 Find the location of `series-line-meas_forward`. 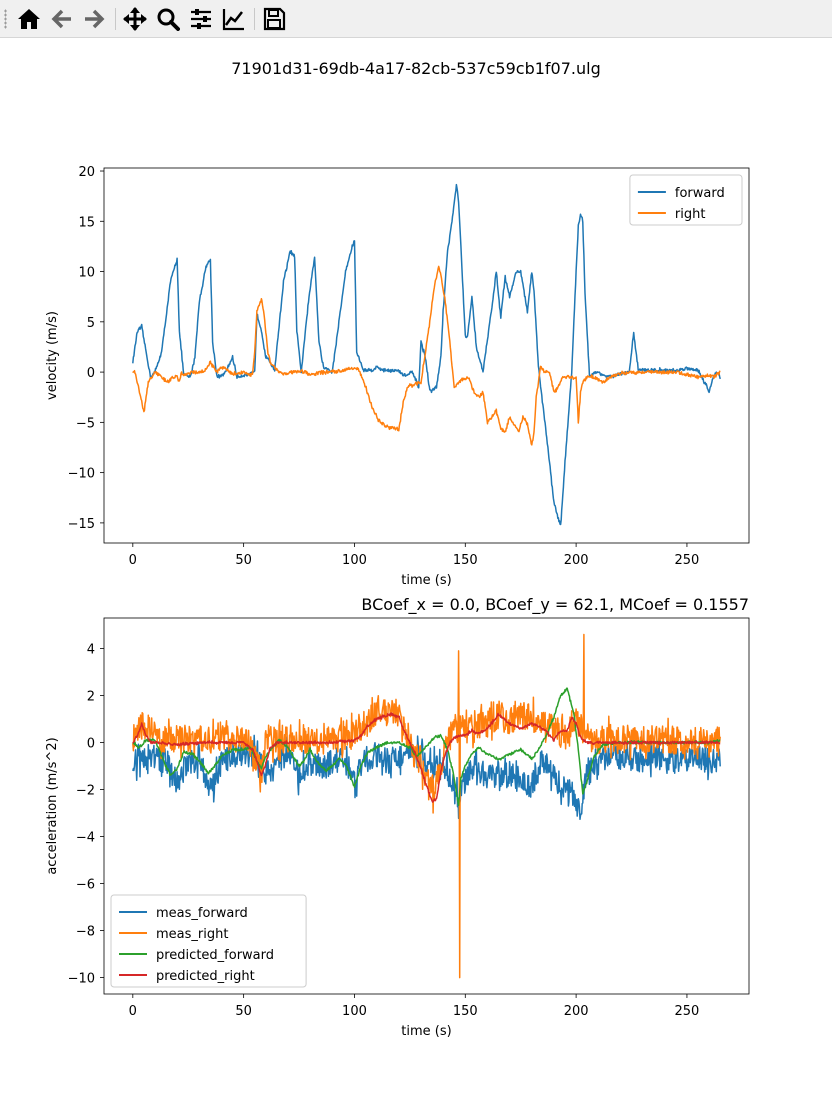

series-line-meas_forward is located at coordinates (426, 777).